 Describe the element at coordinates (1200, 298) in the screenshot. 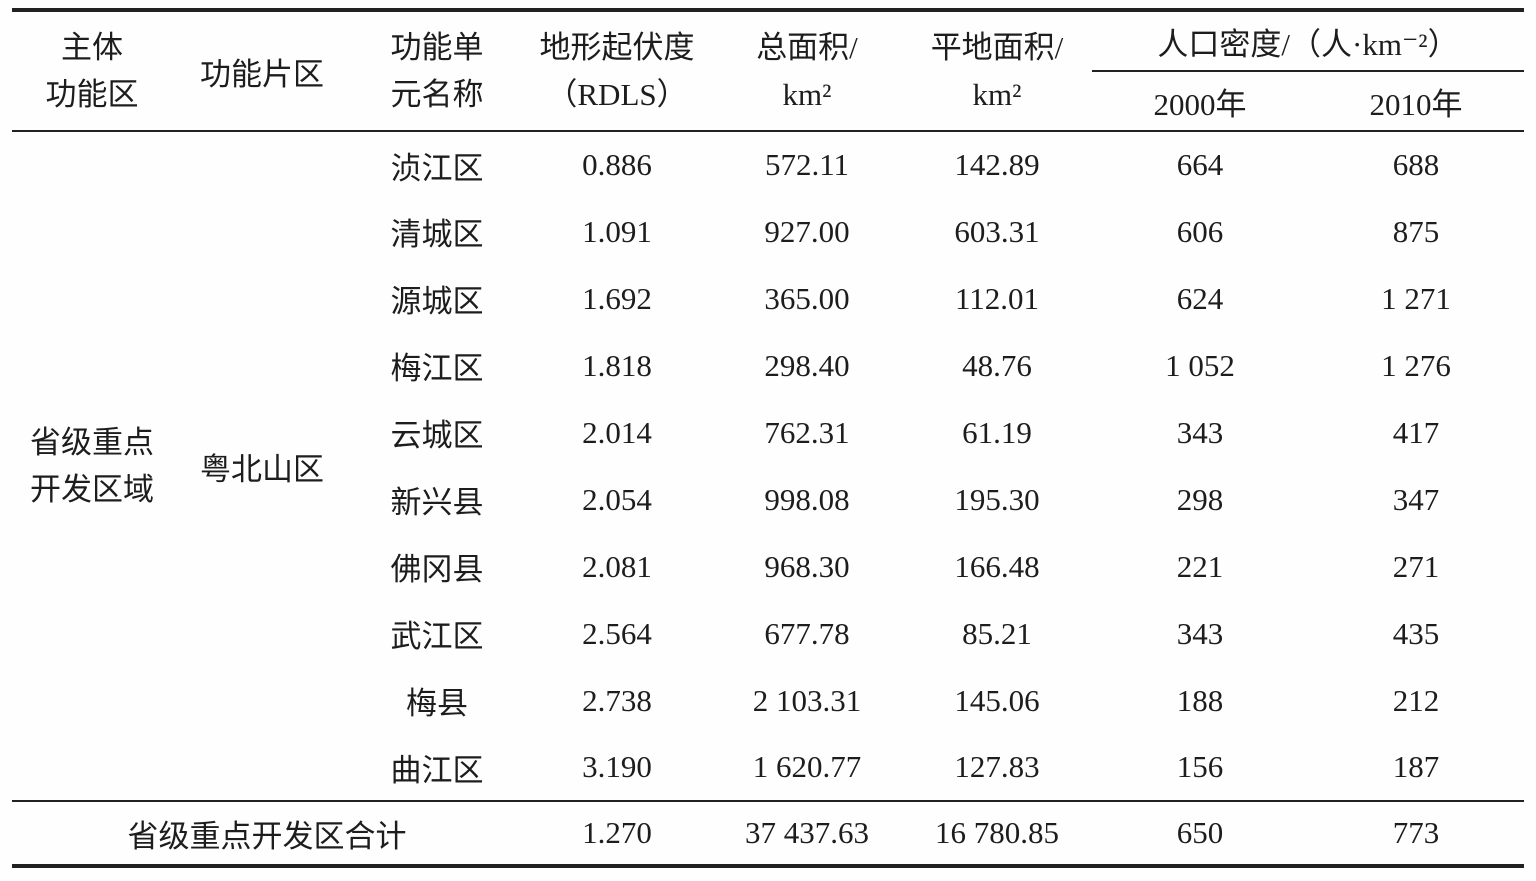

I see `density-2000-cell: 624` at that location.